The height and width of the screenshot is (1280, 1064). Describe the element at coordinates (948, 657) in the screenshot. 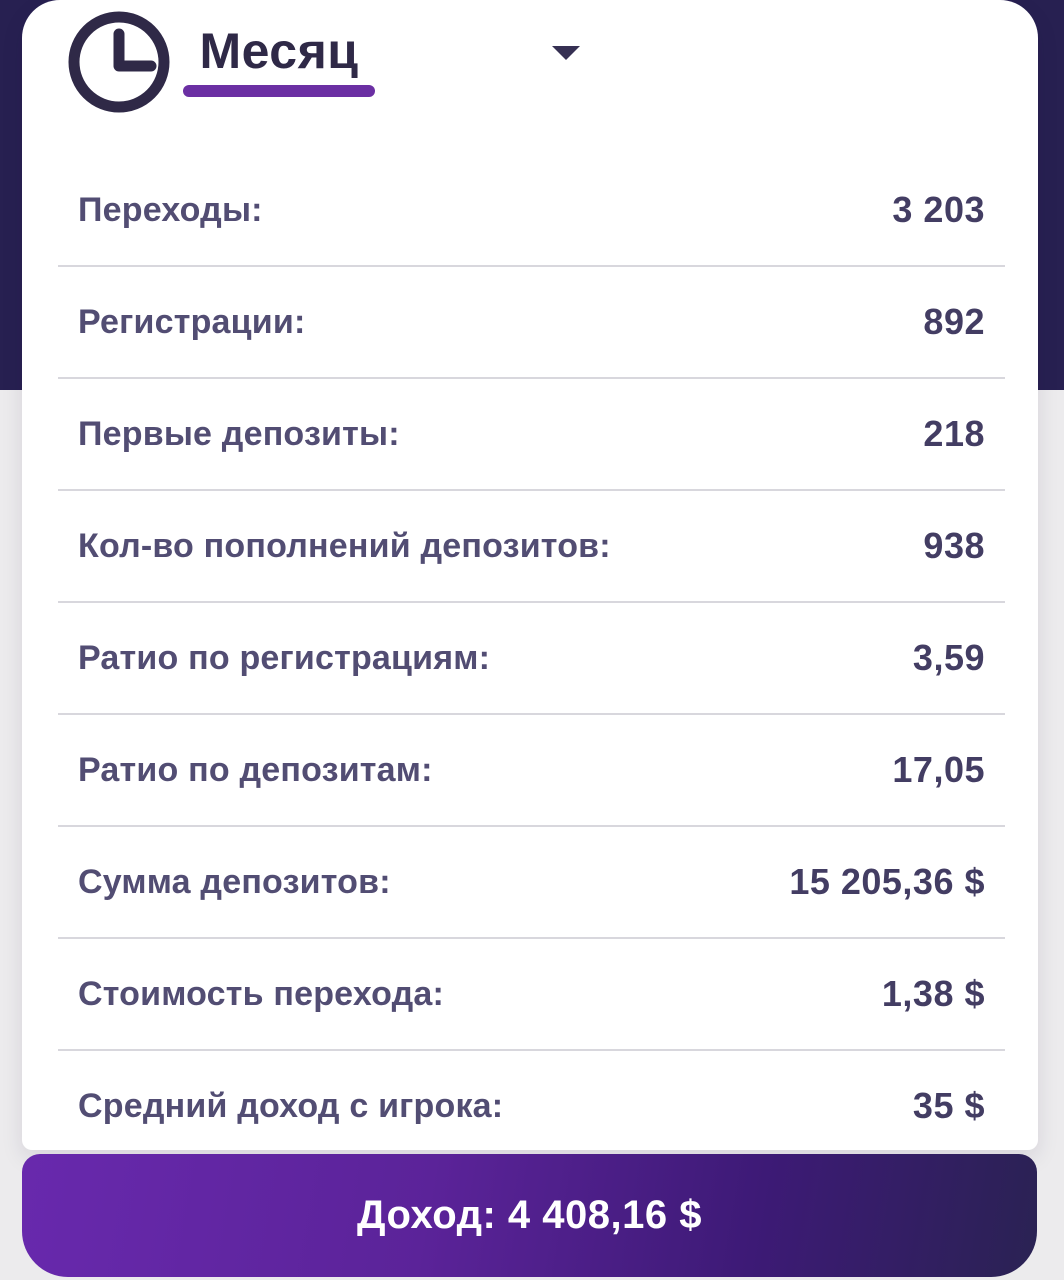

I see `stat-value: 3,59` at that location.